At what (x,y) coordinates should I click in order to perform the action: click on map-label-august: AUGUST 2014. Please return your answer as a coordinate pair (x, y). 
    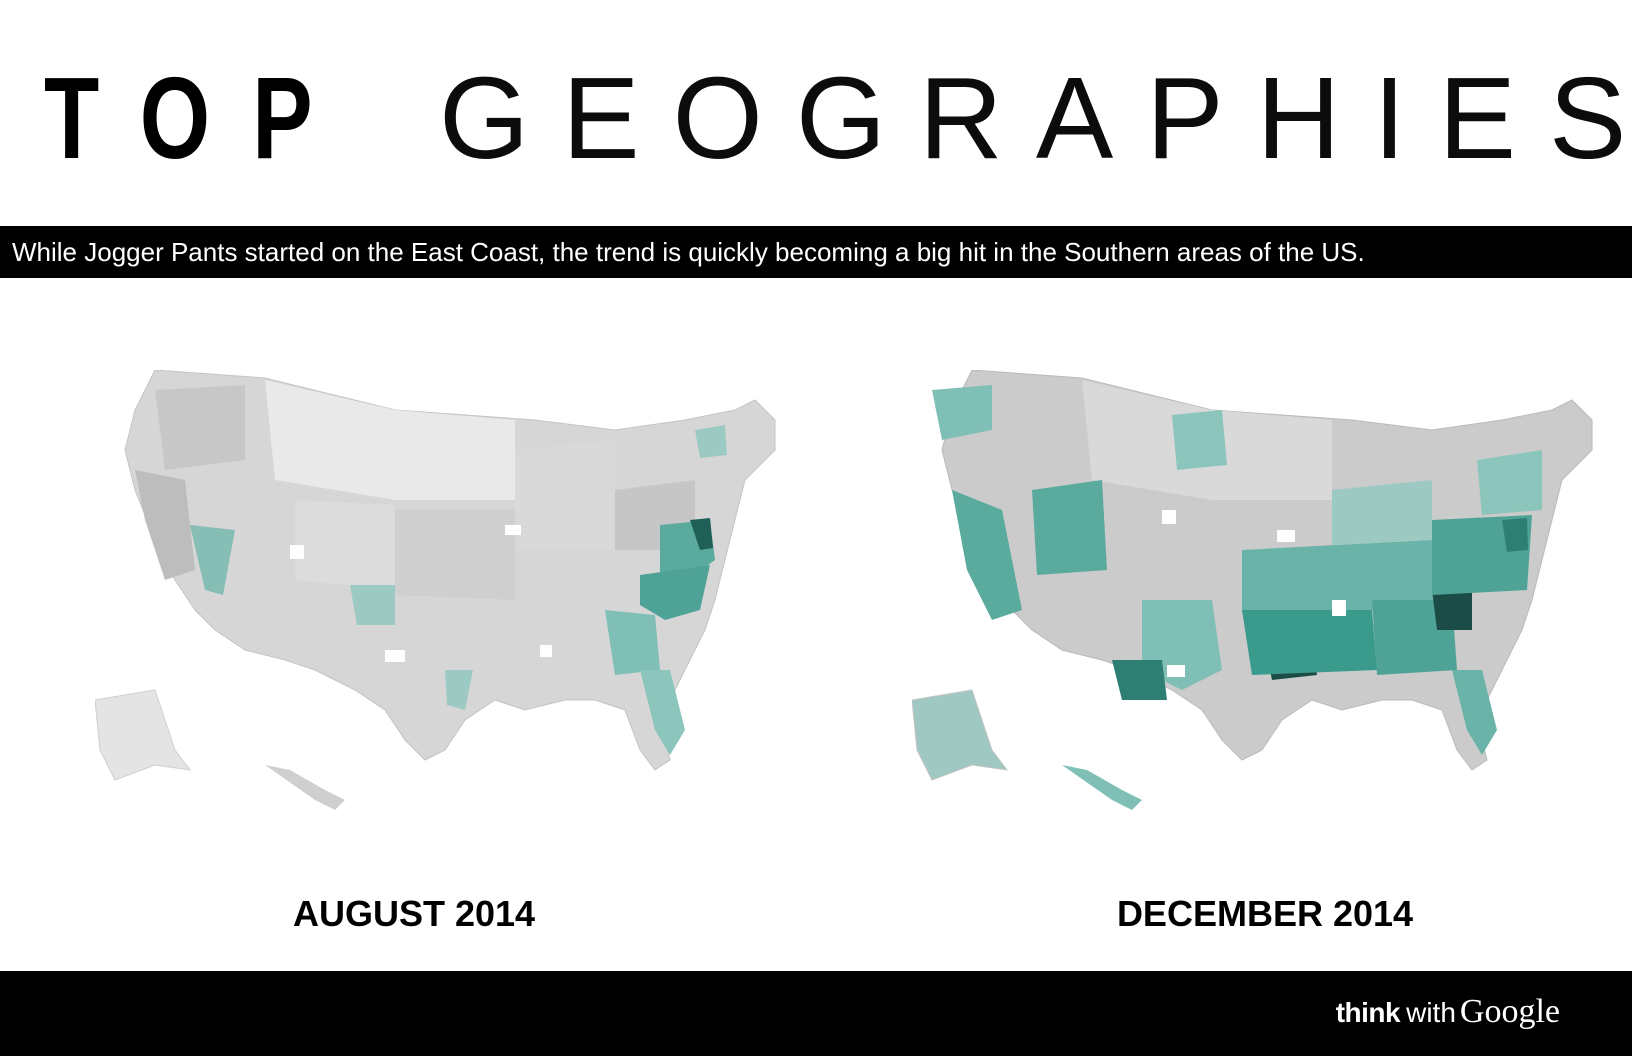
    Looking at the image, I should click on (414, 913).